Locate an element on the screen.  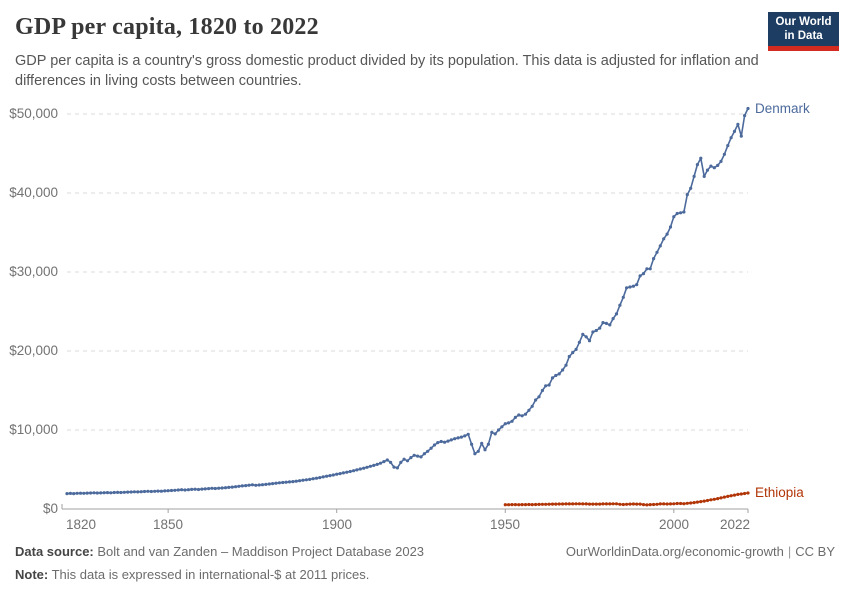
x-axis is located at coordinates (405, 508).